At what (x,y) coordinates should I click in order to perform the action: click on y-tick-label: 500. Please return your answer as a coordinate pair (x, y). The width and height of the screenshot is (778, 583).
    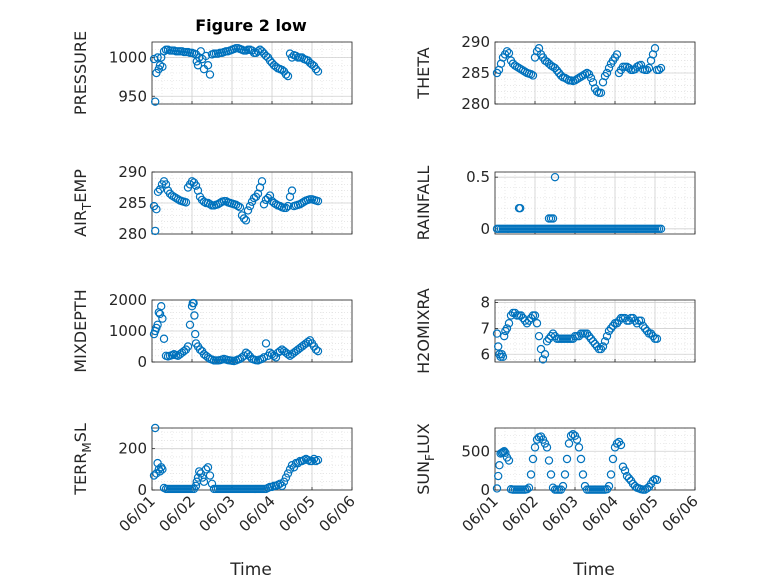
    Looking at the image, I should click on (475, 451).